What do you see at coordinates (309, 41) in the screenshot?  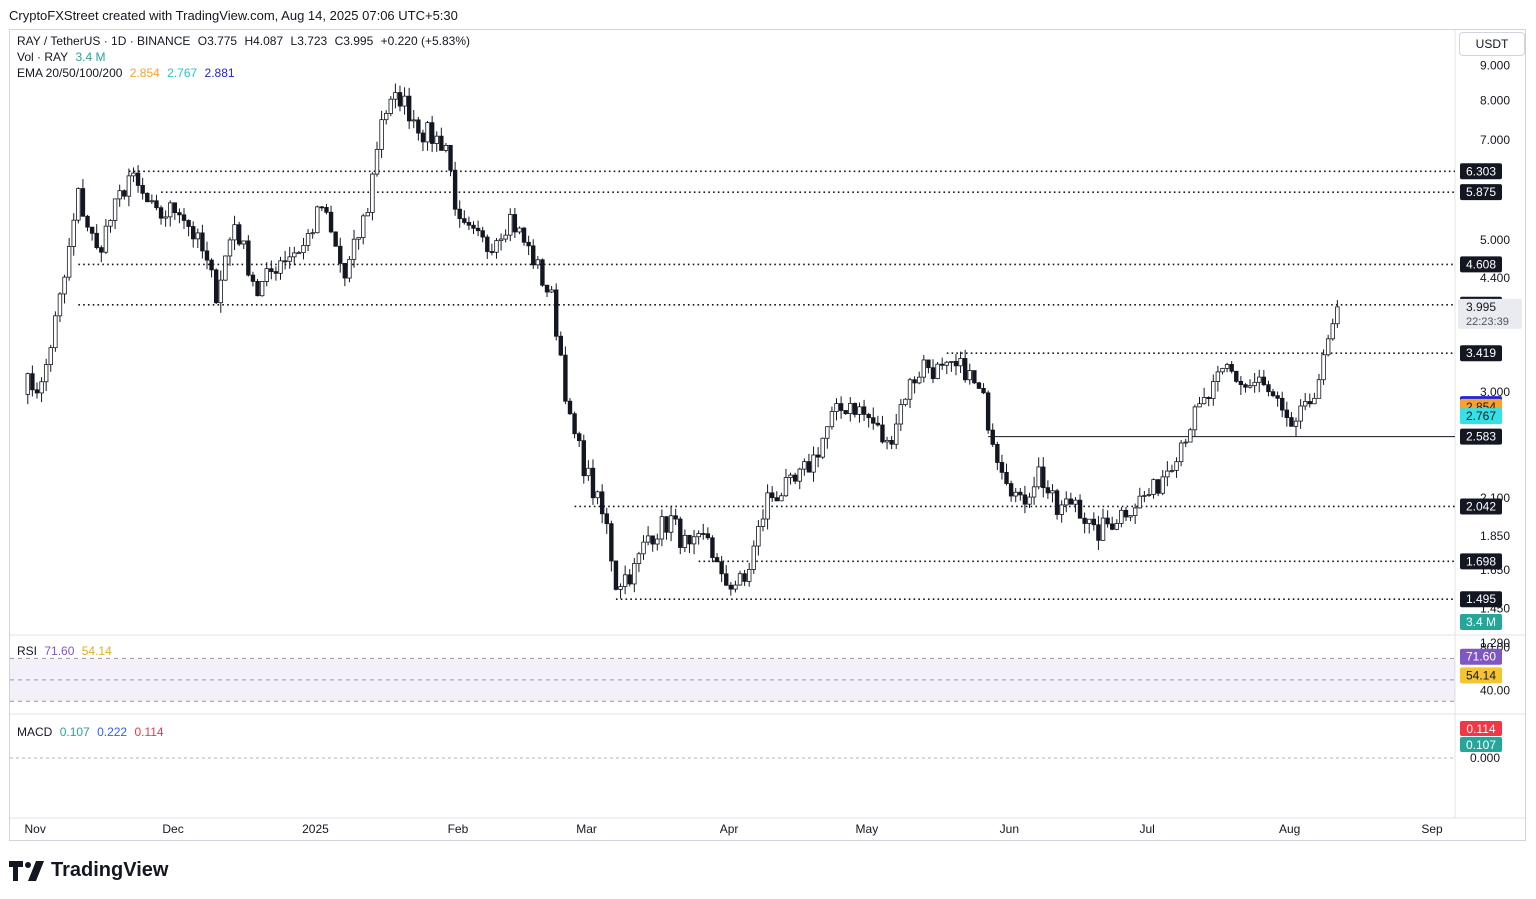 I see `ohlc-low: L3.723` at bounding box center [309, 41].